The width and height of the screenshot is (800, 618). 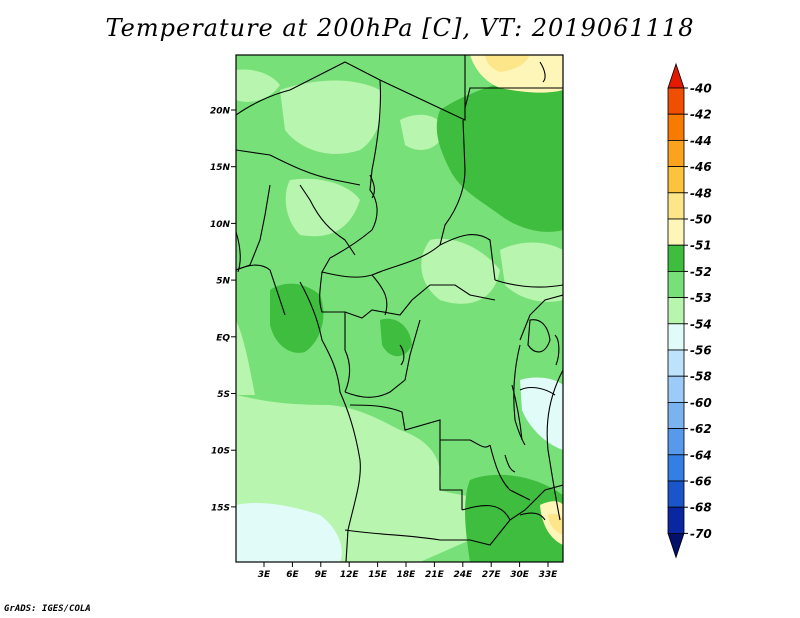 I want to click on colorbar-label: -53, so click(x=701, y=298).